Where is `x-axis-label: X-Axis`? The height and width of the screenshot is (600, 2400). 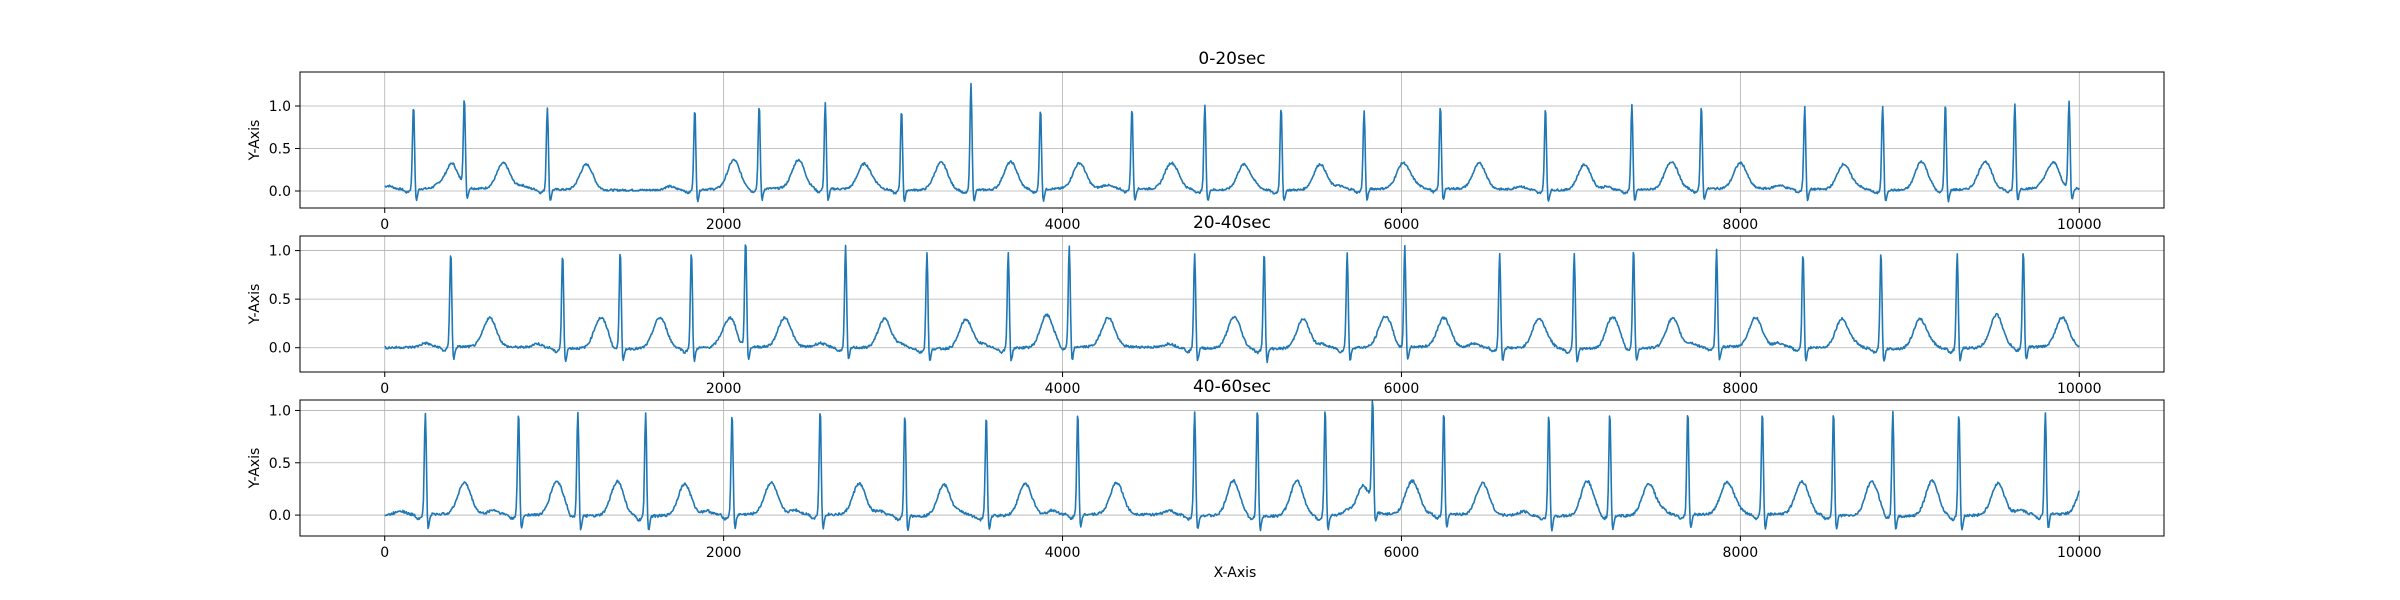
x-axis-label: X-Axis is located at coordinates (1235, 573).